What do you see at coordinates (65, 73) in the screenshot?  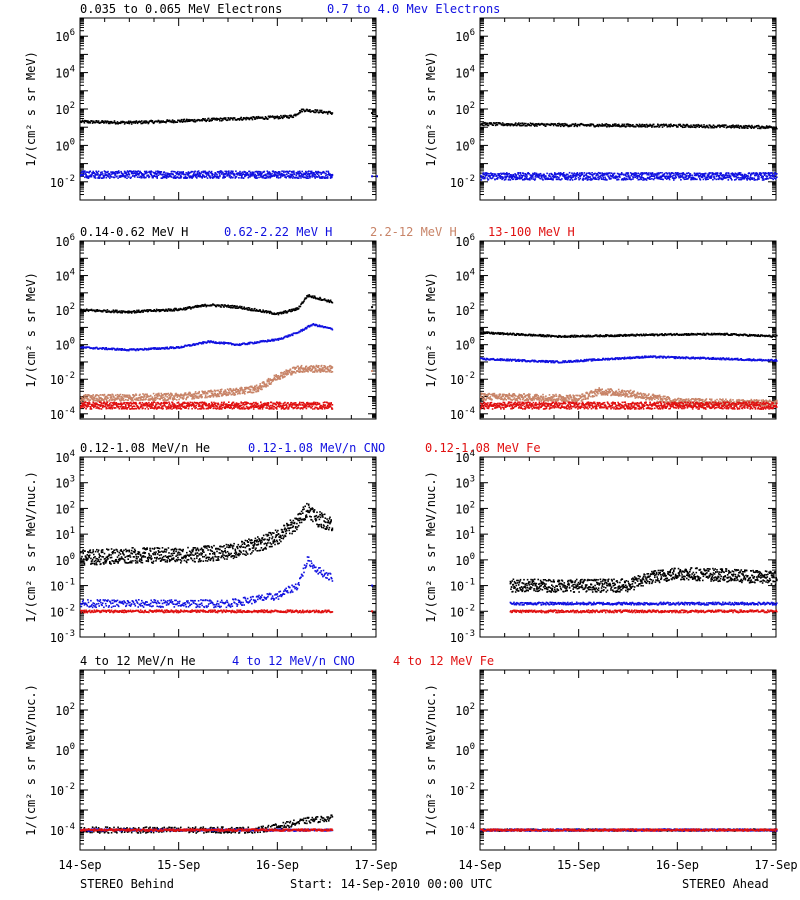 I see `y-tick-label: 10⁴` at bounding box center [65, 73].